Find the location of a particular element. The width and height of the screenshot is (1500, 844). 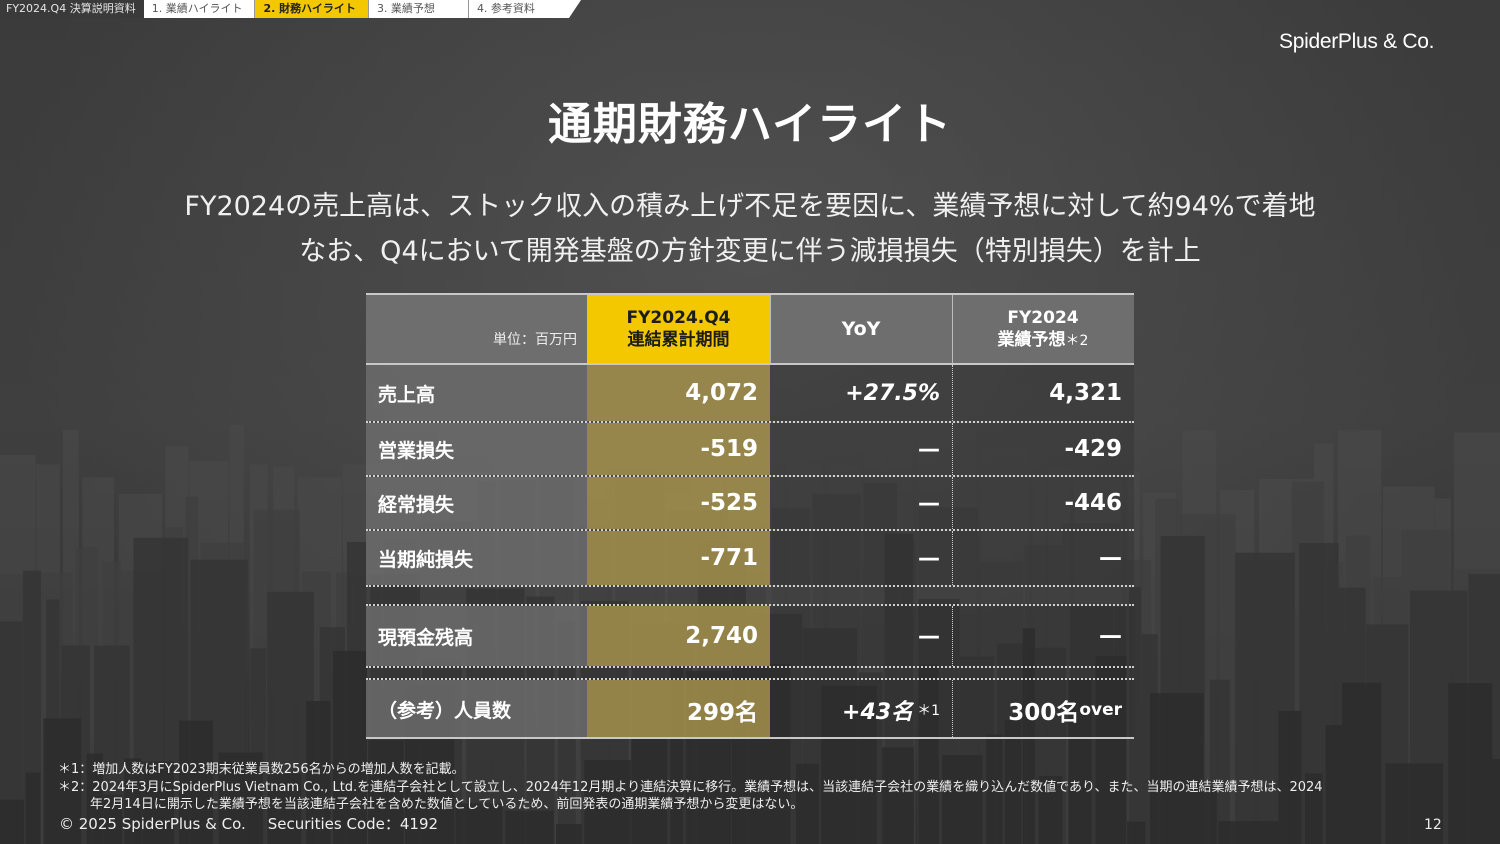

subtitle-line-2: なお、Q4において開発基盤の方針変更に伴う減損損失（特別損失）を計上 is located at coordinates (750, 251).